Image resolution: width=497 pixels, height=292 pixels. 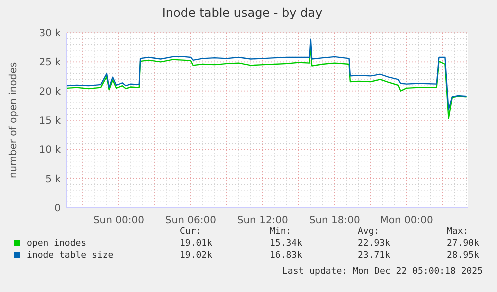 What do you see at coordinates (14, 120) in the screenshot?
I see `y-axis-title: number of open inodes` at bounding box center [14, 120].